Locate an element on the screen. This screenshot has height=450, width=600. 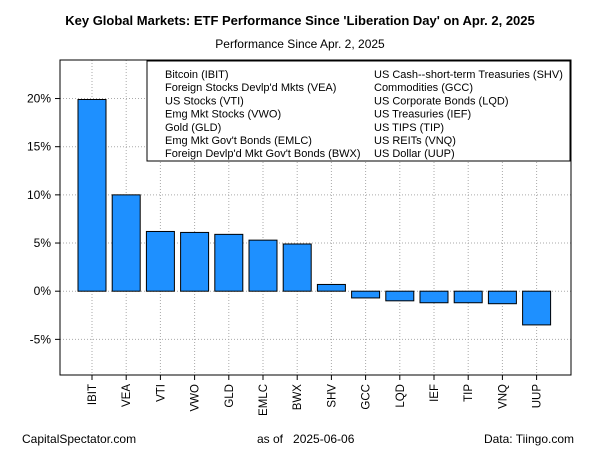
bar-ibit is located at coordinates (92, 195).